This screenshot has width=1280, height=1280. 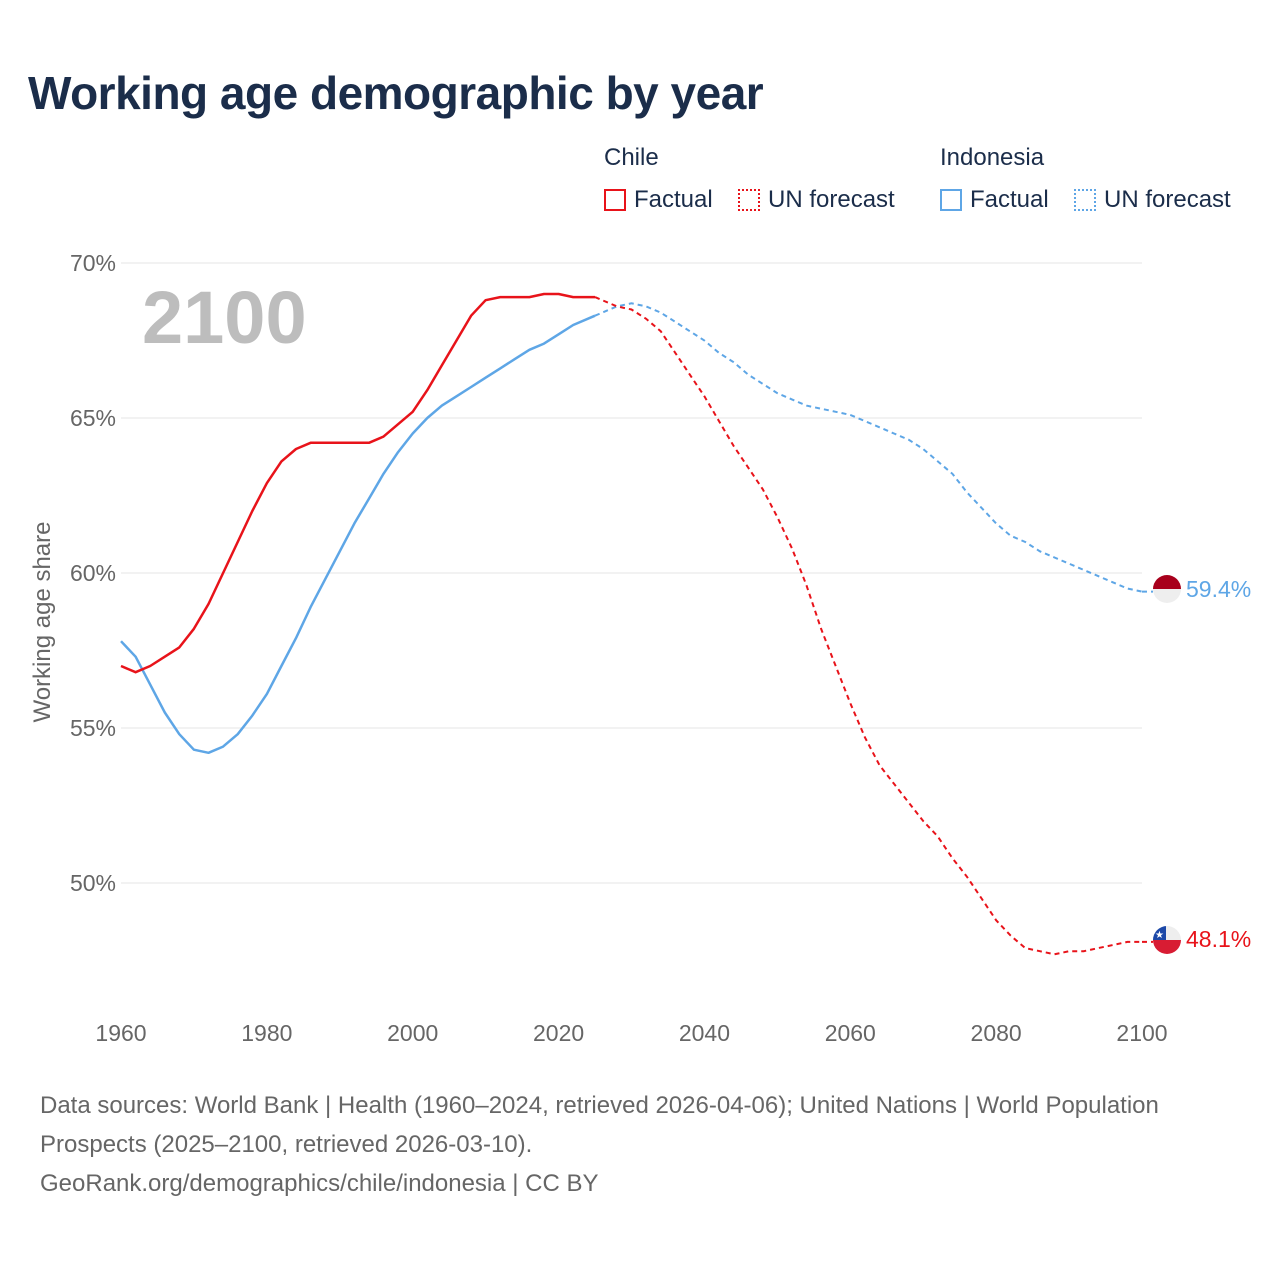 What do you see at coordinates (1141, 1033) in the screenshot?
I see `x-tick-label: 2100` at bounding box center [1141, 1033].